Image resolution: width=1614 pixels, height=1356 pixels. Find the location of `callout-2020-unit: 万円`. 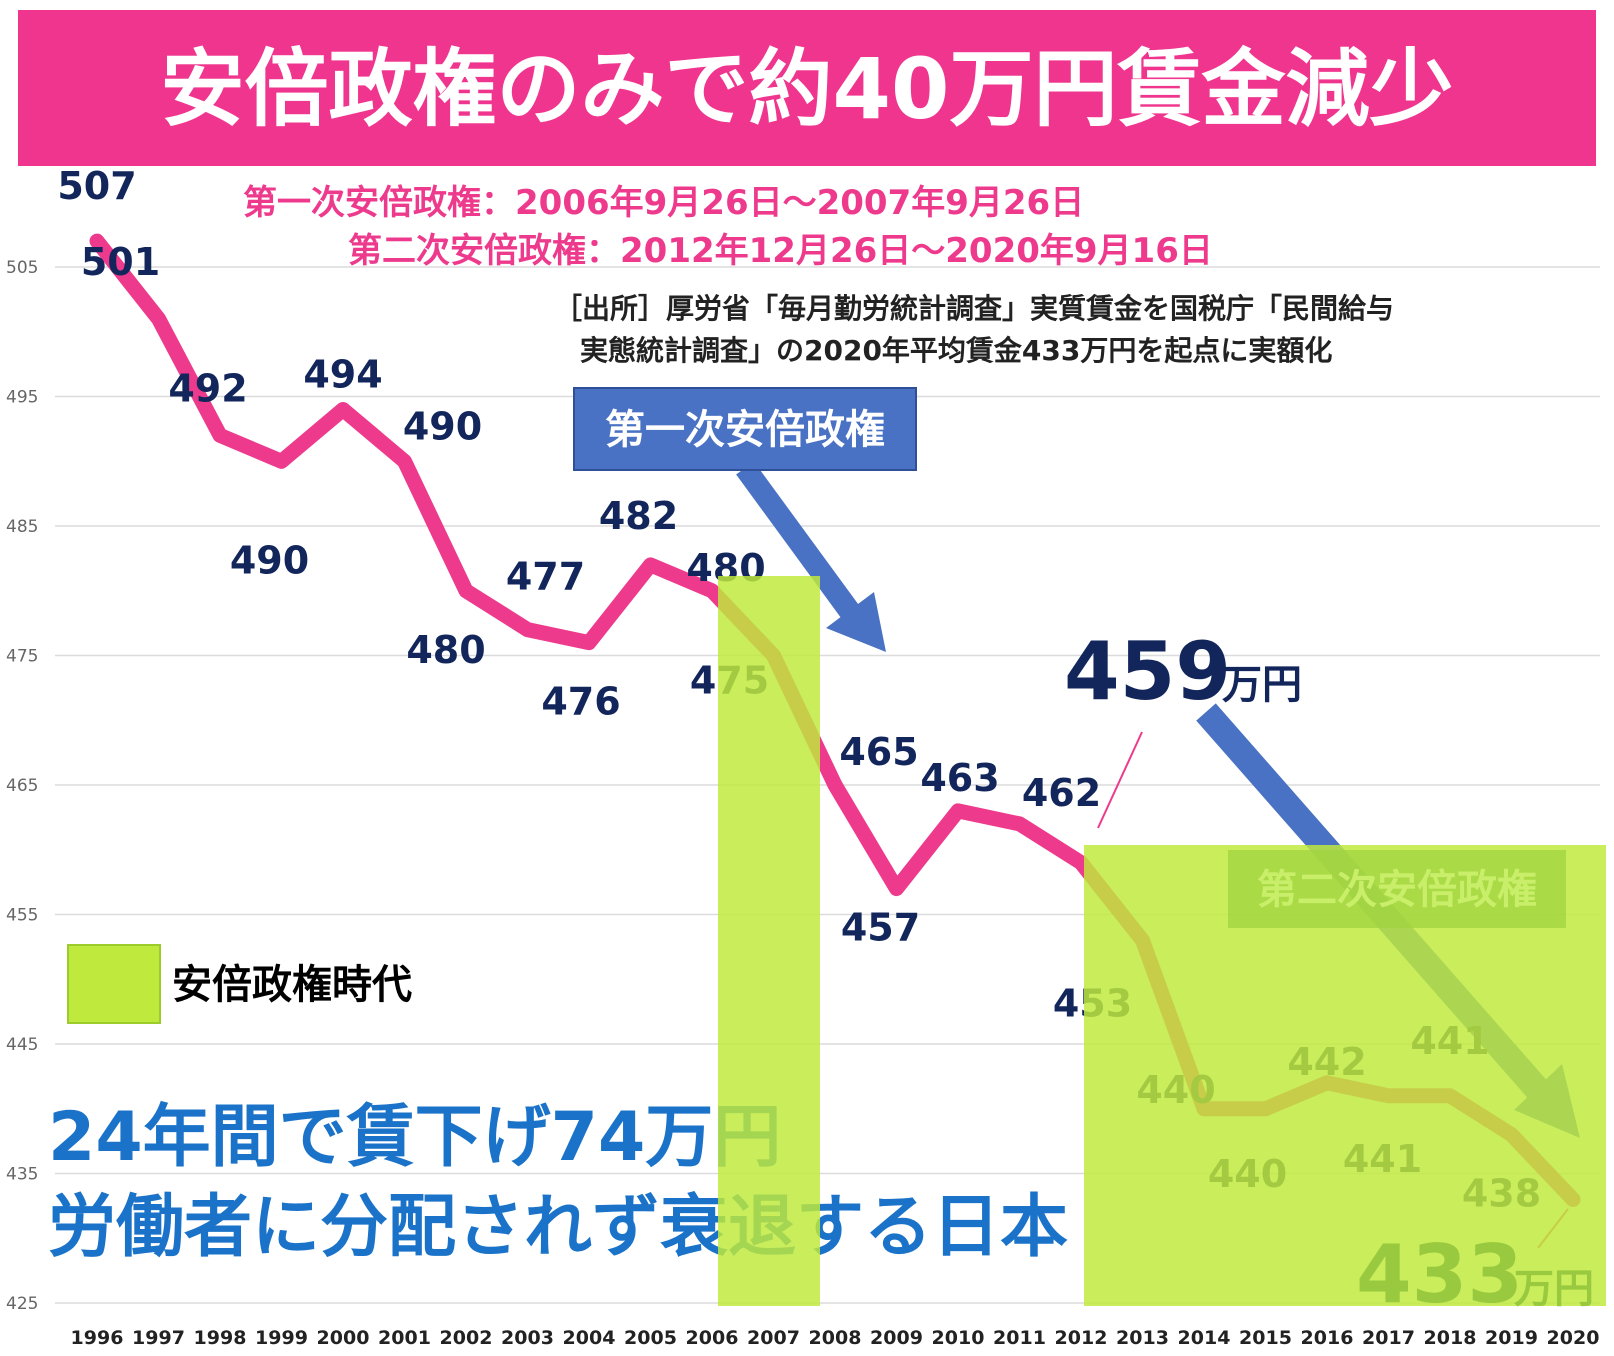

callout-2020-unit: 万円 is located at coordinates (1554, 1289).